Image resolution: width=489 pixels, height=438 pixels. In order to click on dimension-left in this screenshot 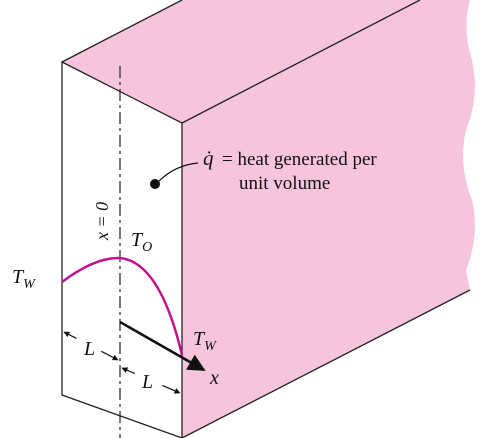, I will do `click(91, 346)`.